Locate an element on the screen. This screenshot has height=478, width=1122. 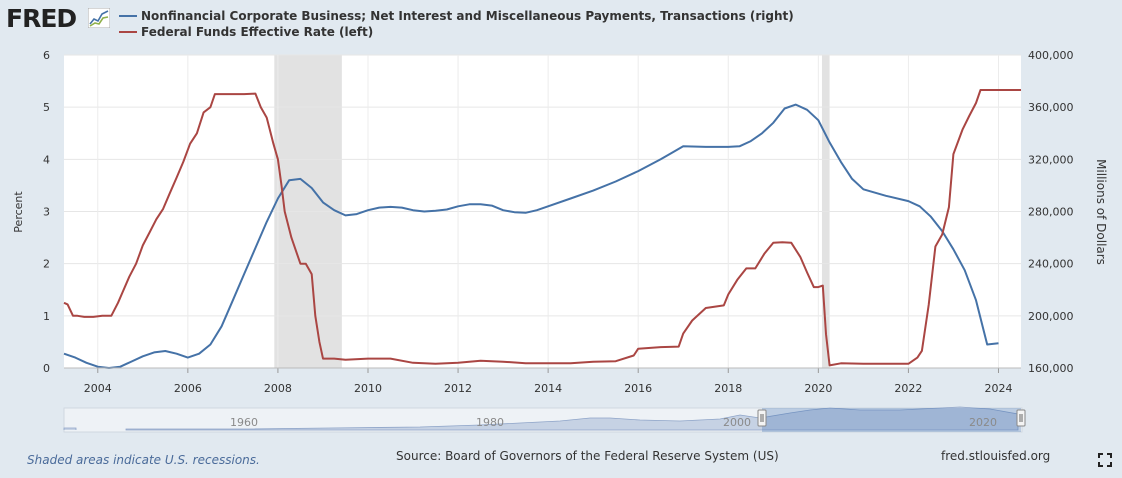
y-left-tick-label: 2 is located at coordinates (46, 264).